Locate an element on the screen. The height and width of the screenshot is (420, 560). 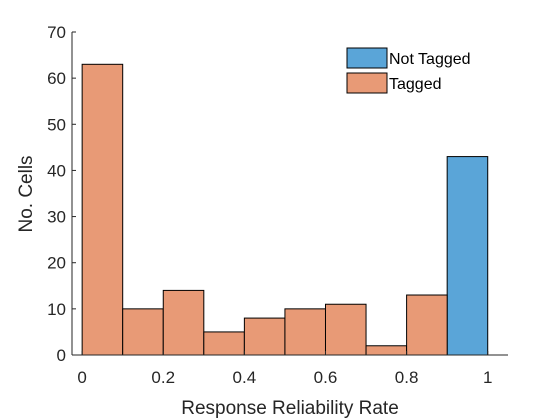
y-tick-label: 30 is located at coordinates (56, 217).